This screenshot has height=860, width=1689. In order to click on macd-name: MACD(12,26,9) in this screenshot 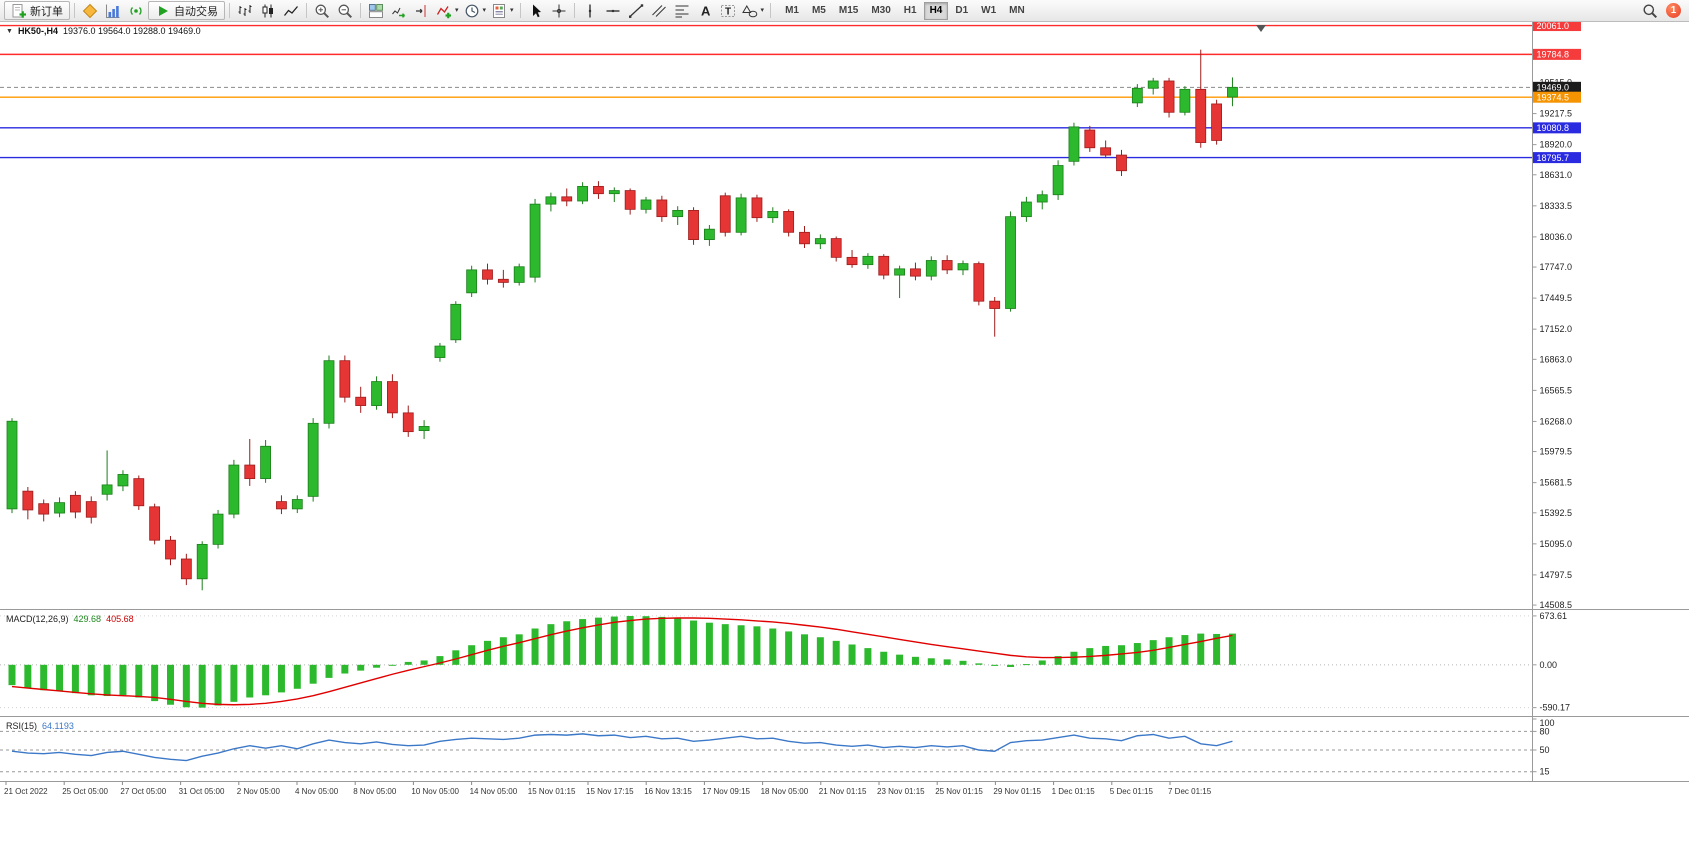, I will do `click(37, 619)`.